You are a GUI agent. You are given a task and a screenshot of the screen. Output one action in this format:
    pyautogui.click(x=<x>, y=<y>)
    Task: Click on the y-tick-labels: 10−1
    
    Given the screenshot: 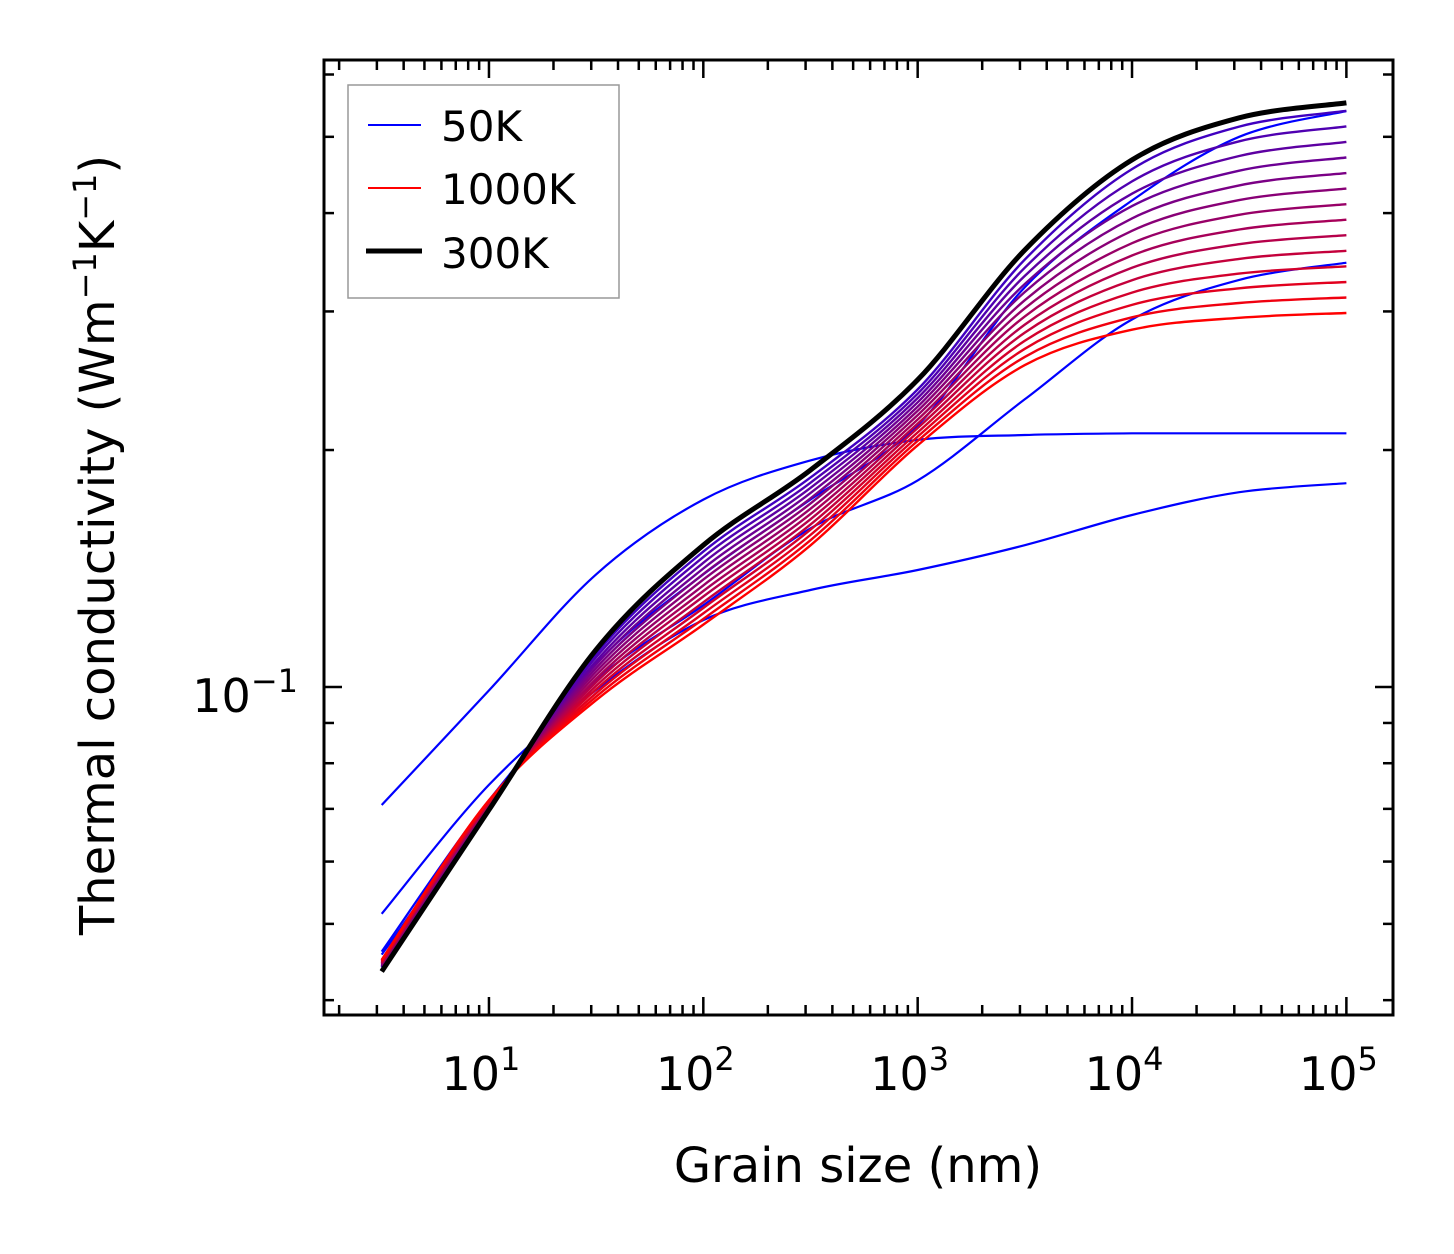 What is the action you would take?
    pyautogui.click(x=245, y=692)
    